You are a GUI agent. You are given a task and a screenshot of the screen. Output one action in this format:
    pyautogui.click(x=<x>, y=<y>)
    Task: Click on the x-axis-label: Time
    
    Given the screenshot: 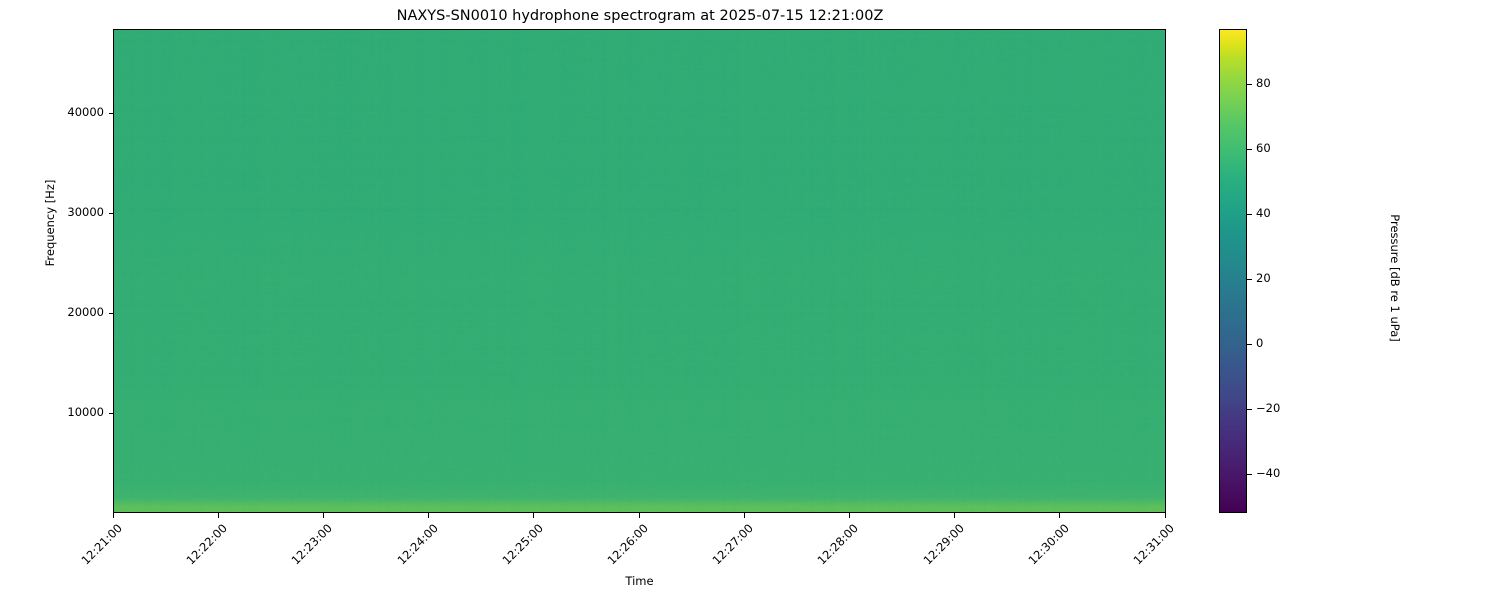 What is the action you would take?
    pyautogui.click(x=639, y=581)
    